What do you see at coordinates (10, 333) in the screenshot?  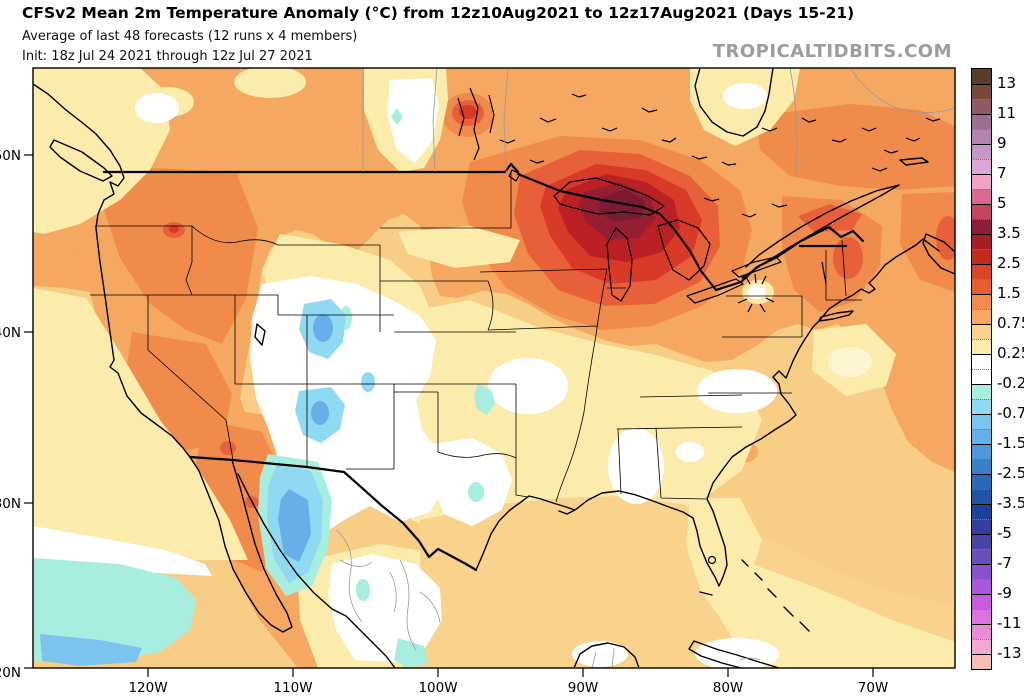 I see `lat-label-40n: 40N` at bounding box center [10, 333].